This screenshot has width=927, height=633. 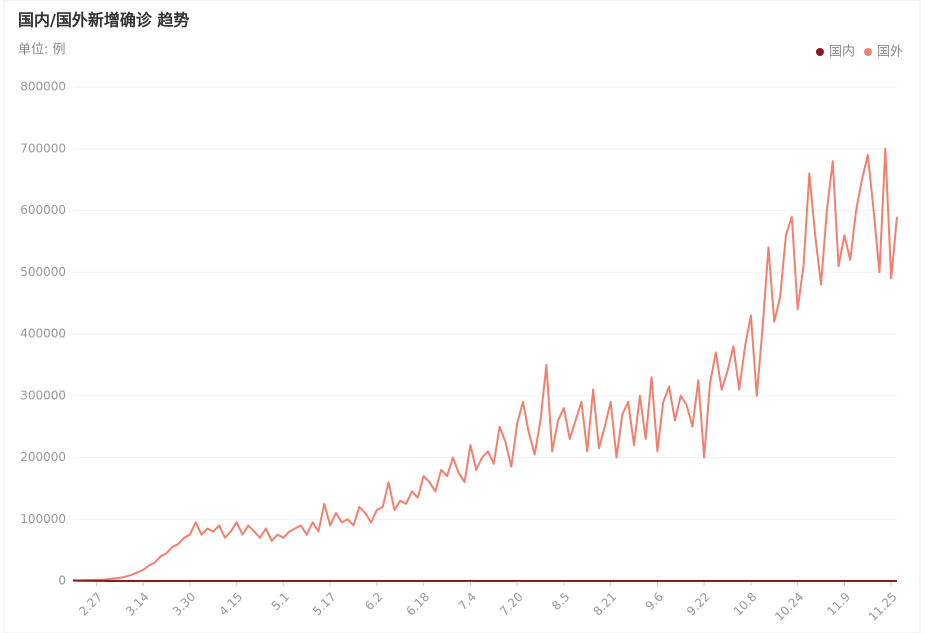 I want to click on y-tick-label: 800000, so click(x=43, y=87).